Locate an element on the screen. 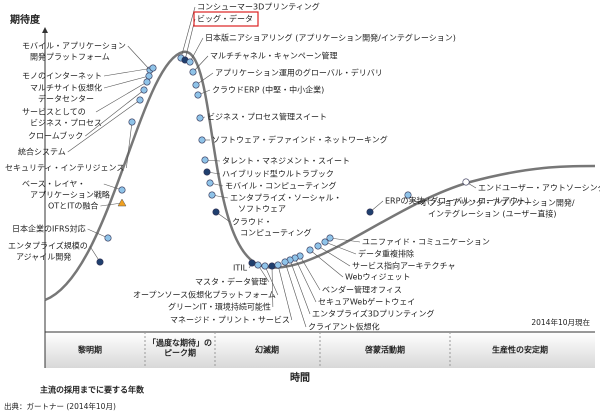 The width and height of the screenshot is (600, 415). technology-label: ベンダー管理オフィス is located at coordinates (362, 290).